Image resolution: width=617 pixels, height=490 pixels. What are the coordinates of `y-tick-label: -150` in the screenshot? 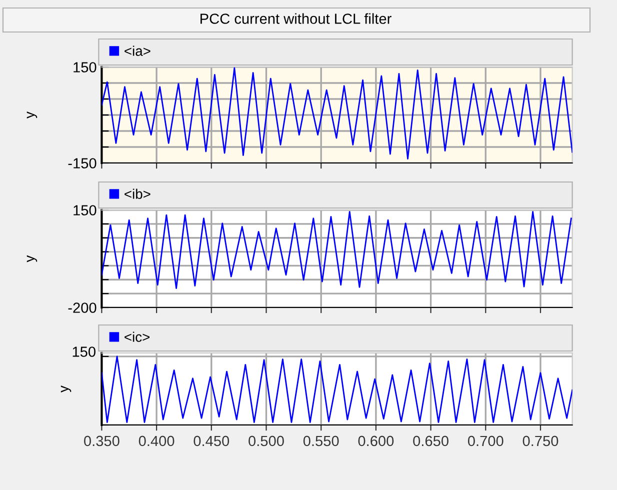 It's located at (82, 163).